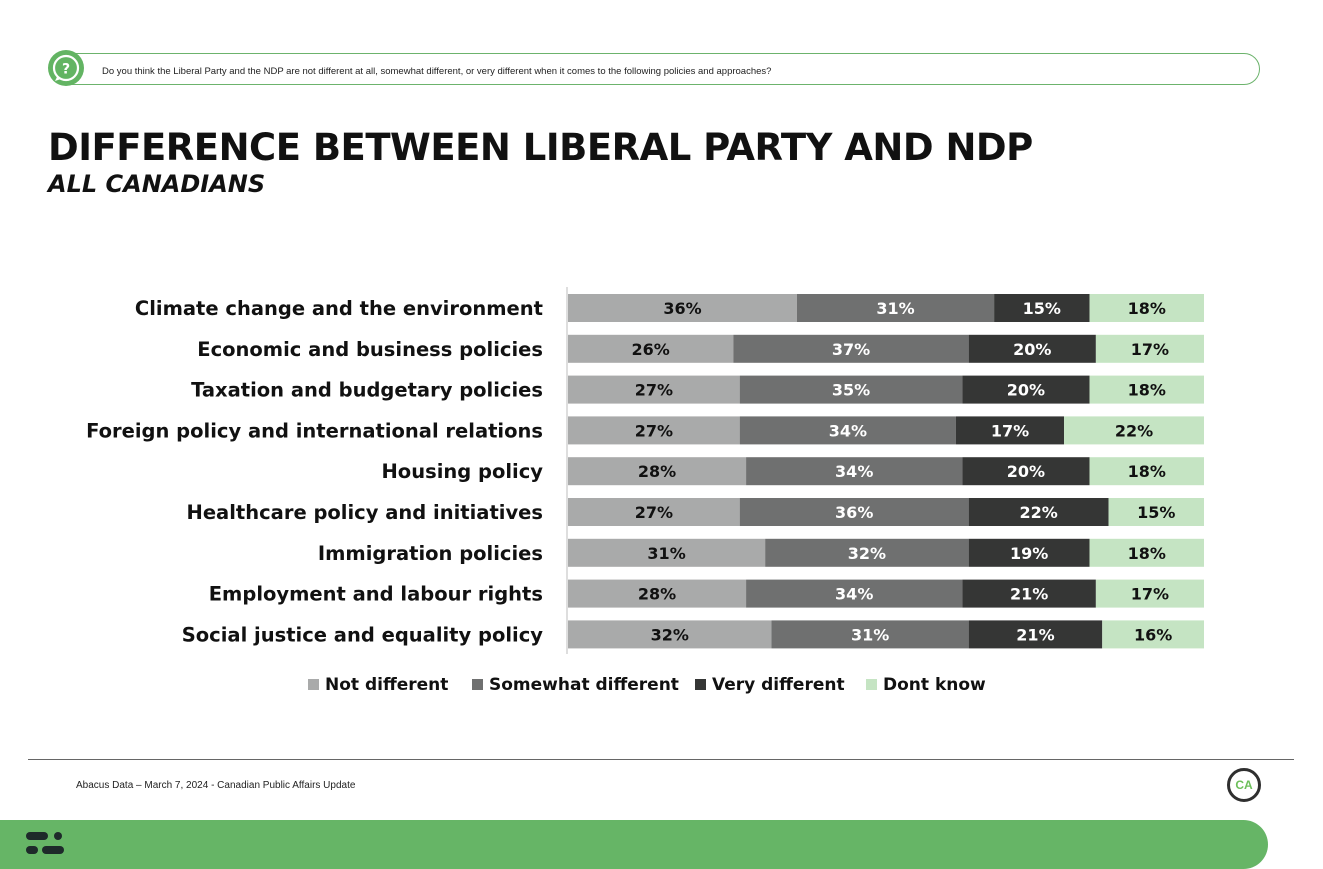 The width and height of the screenshot is (1323, 869). I want to click on legend-label: Very different, so click(778, 685).